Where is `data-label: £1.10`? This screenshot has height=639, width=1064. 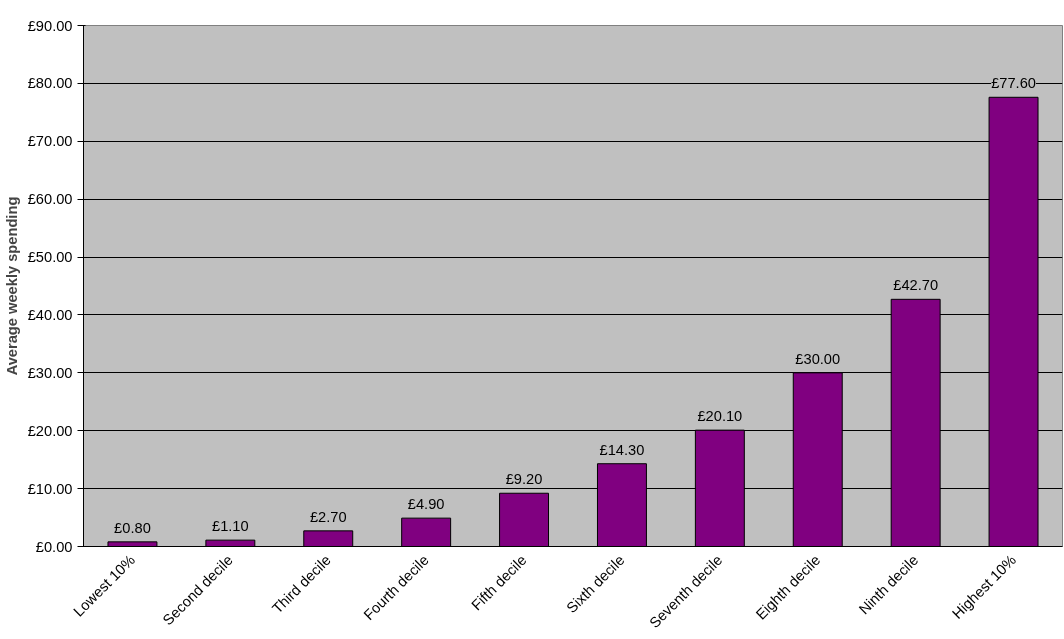
data-label: £1.10 is located at coordinates (230, 526).